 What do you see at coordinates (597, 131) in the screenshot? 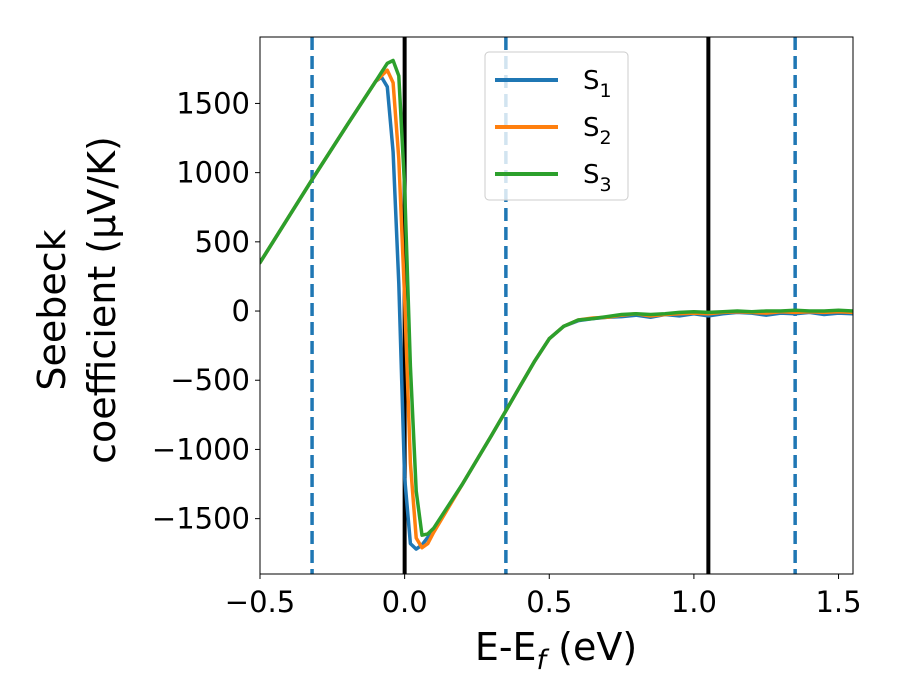
I see `legend-label-s2: S2` at bounding box center [597, 131].